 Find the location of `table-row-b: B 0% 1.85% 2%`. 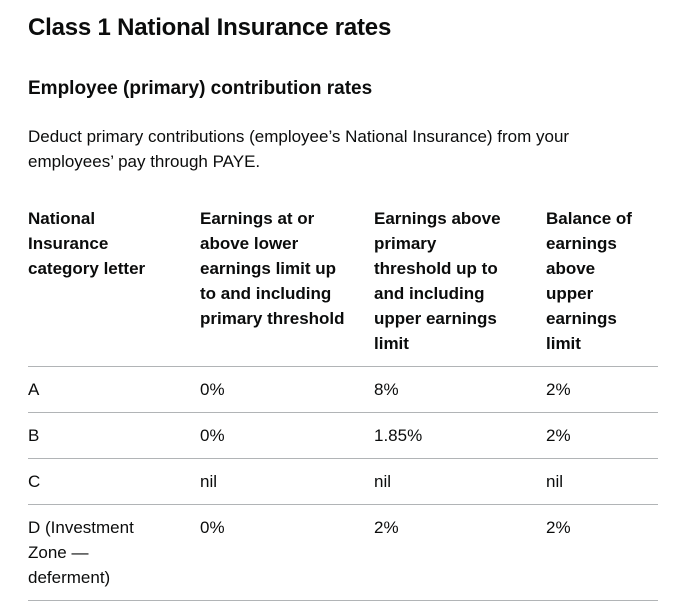

table-row-b: B 0% 1.85% 2% is located at coordinates (343, 435).